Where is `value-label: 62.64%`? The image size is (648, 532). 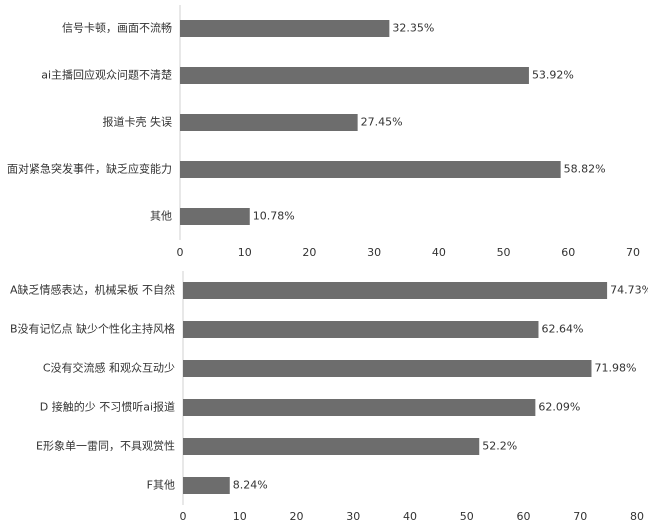 value-label: 62.64% is located at coordinates (562, 329).